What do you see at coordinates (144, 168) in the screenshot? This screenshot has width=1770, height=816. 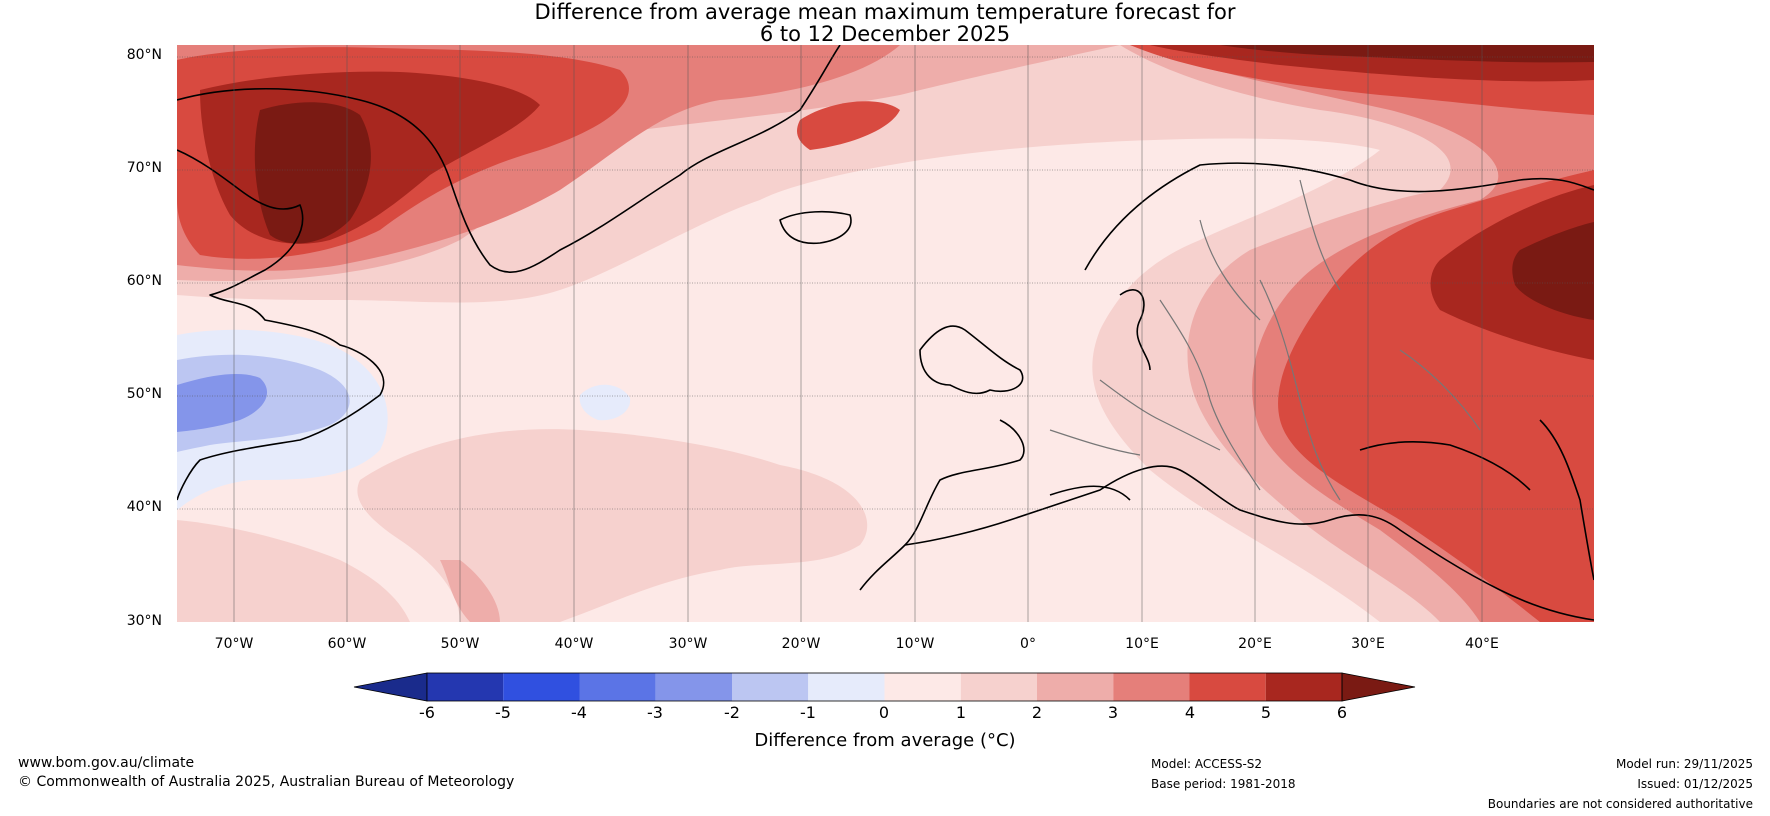 I see `lat-label-70n: 70°N` at bounding box center [144, 168].